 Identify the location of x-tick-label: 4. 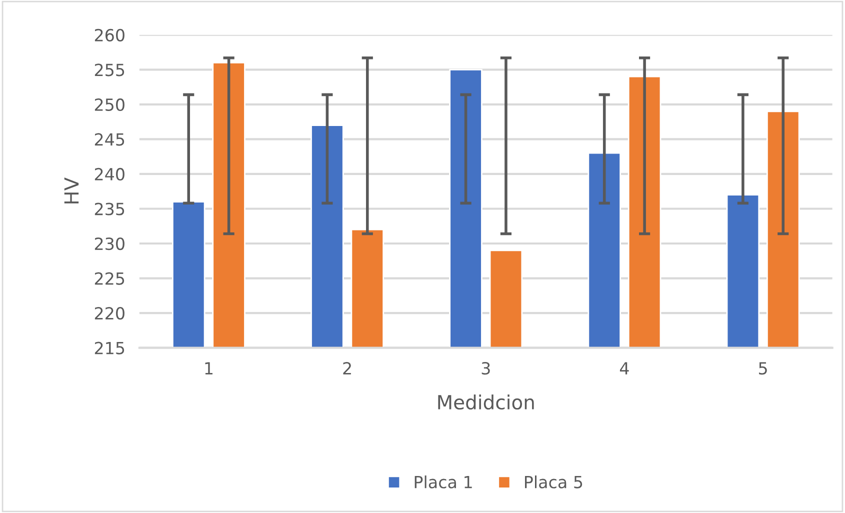
(624, 368).